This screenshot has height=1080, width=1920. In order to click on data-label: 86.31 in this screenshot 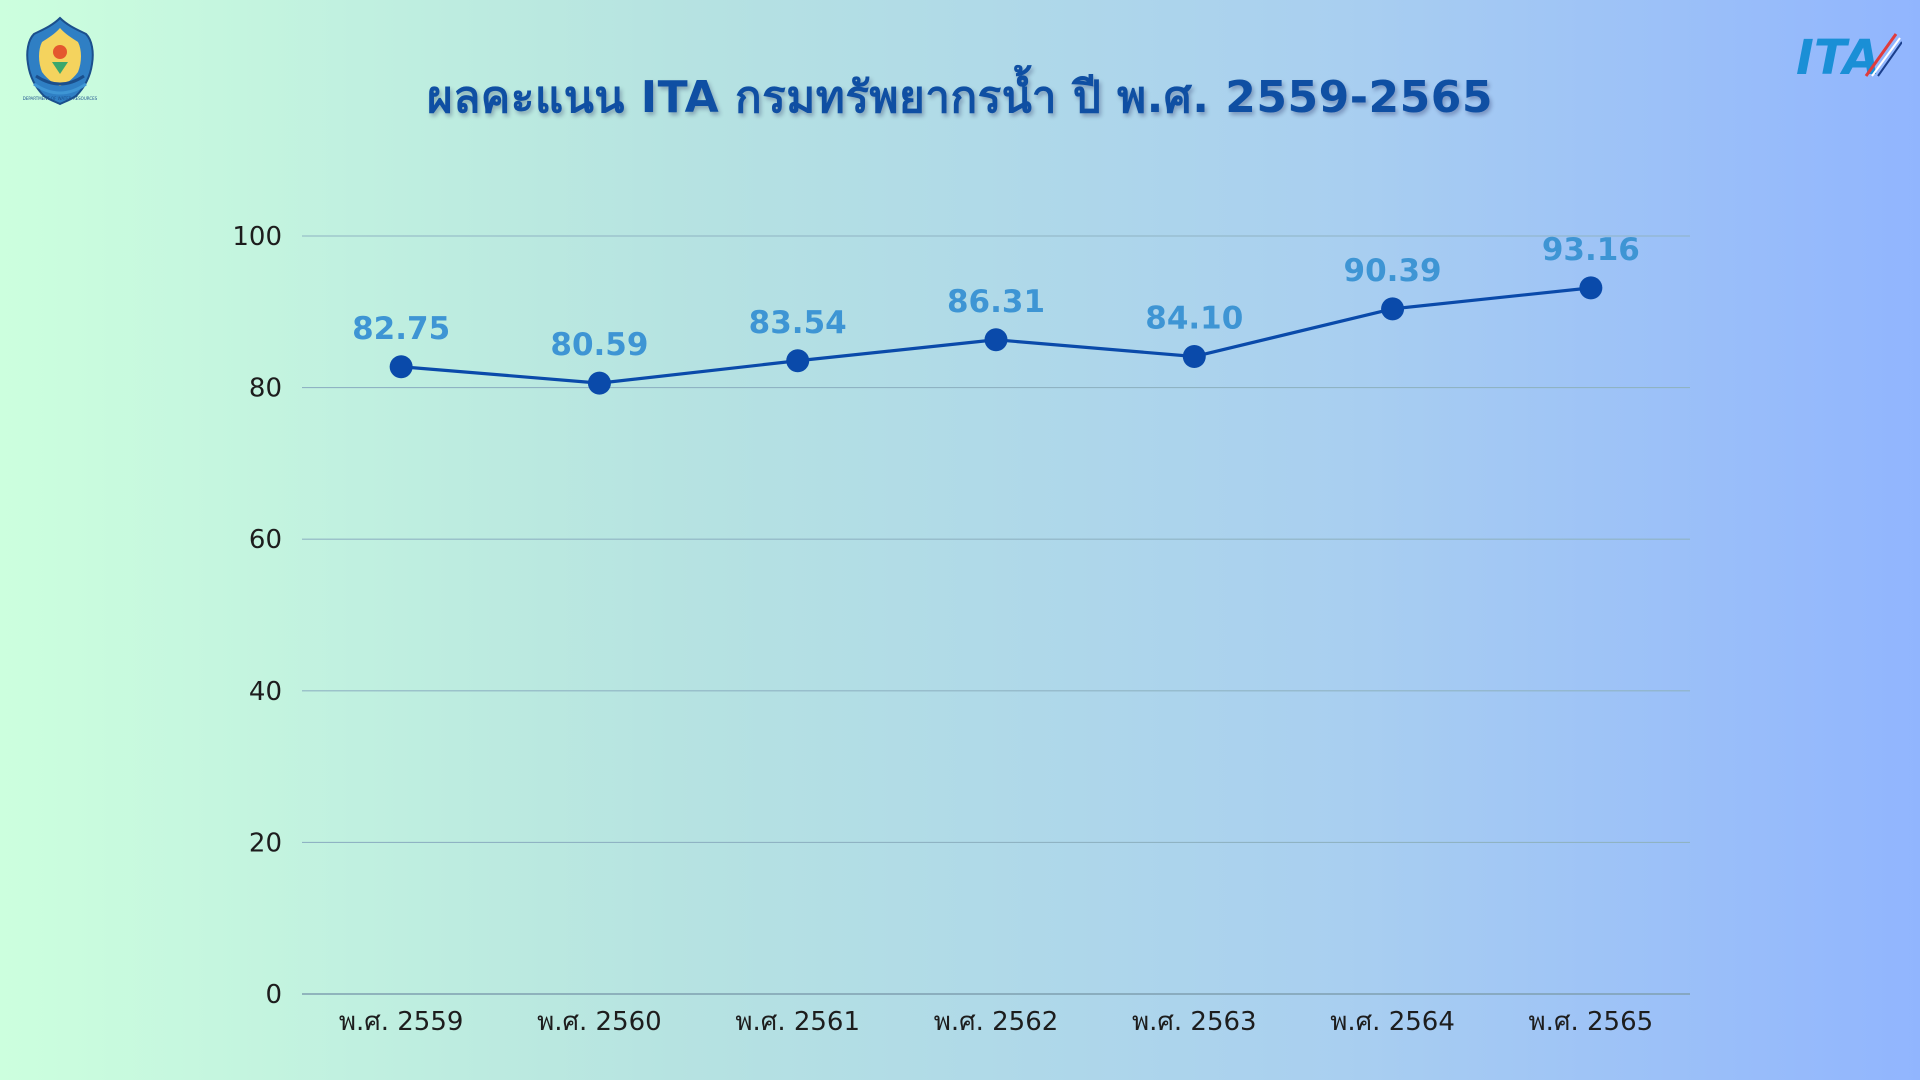, I will do `click(996, 302)`.